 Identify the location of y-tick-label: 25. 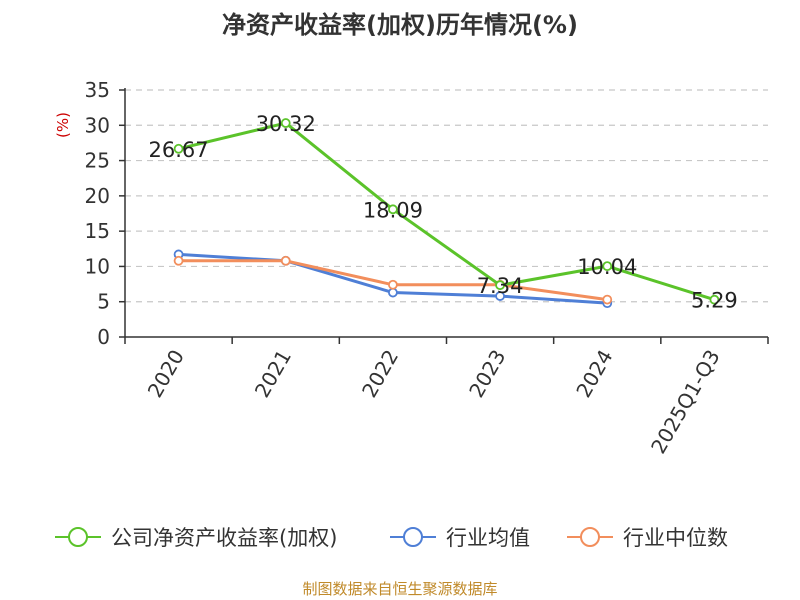
(97, 161).